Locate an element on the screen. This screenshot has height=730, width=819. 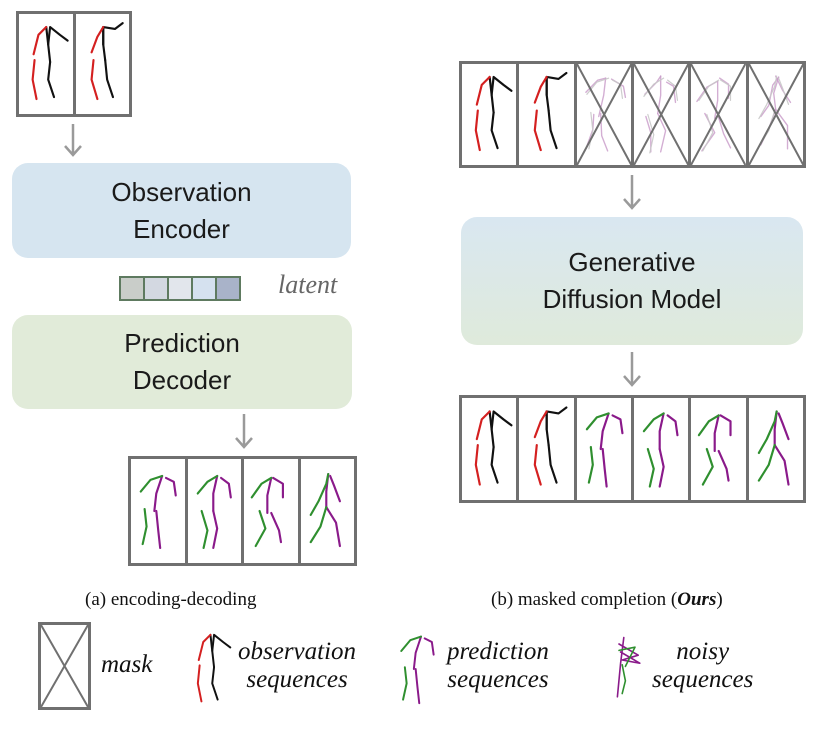
prediction-frames-a is located at coordinates (242, 511).